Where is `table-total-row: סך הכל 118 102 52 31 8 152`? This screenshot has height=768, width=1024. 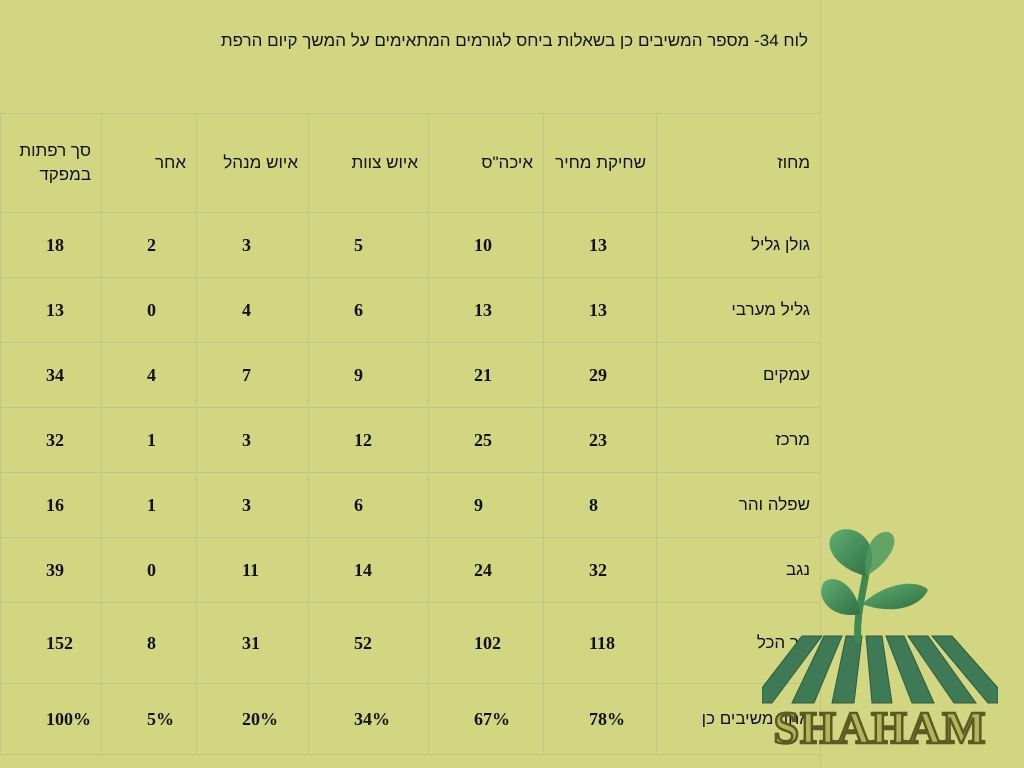 table-total-row: סך הכל 118 102 52 31 8 152 is located at coordinates (410, 643).